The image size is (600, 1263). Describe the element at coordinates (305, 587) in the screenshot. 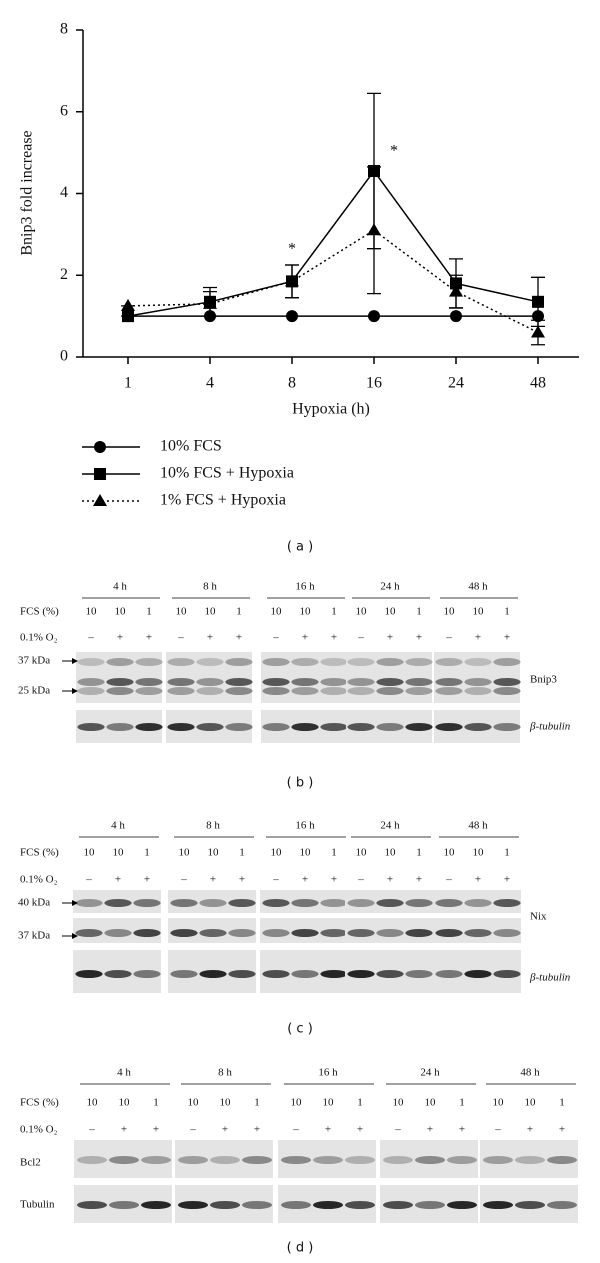

I see `time-label: 16 h` at that location.